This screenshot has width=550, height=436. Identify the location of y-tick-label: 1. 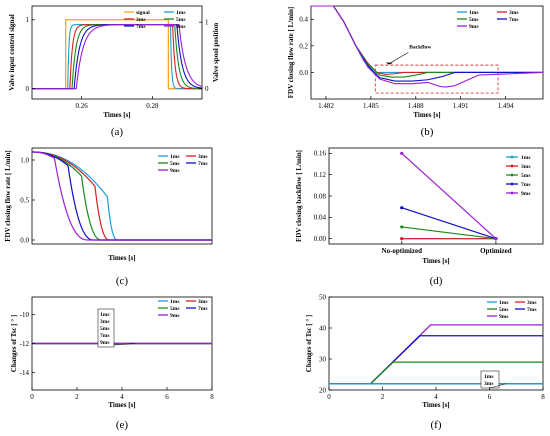
(28, 20).